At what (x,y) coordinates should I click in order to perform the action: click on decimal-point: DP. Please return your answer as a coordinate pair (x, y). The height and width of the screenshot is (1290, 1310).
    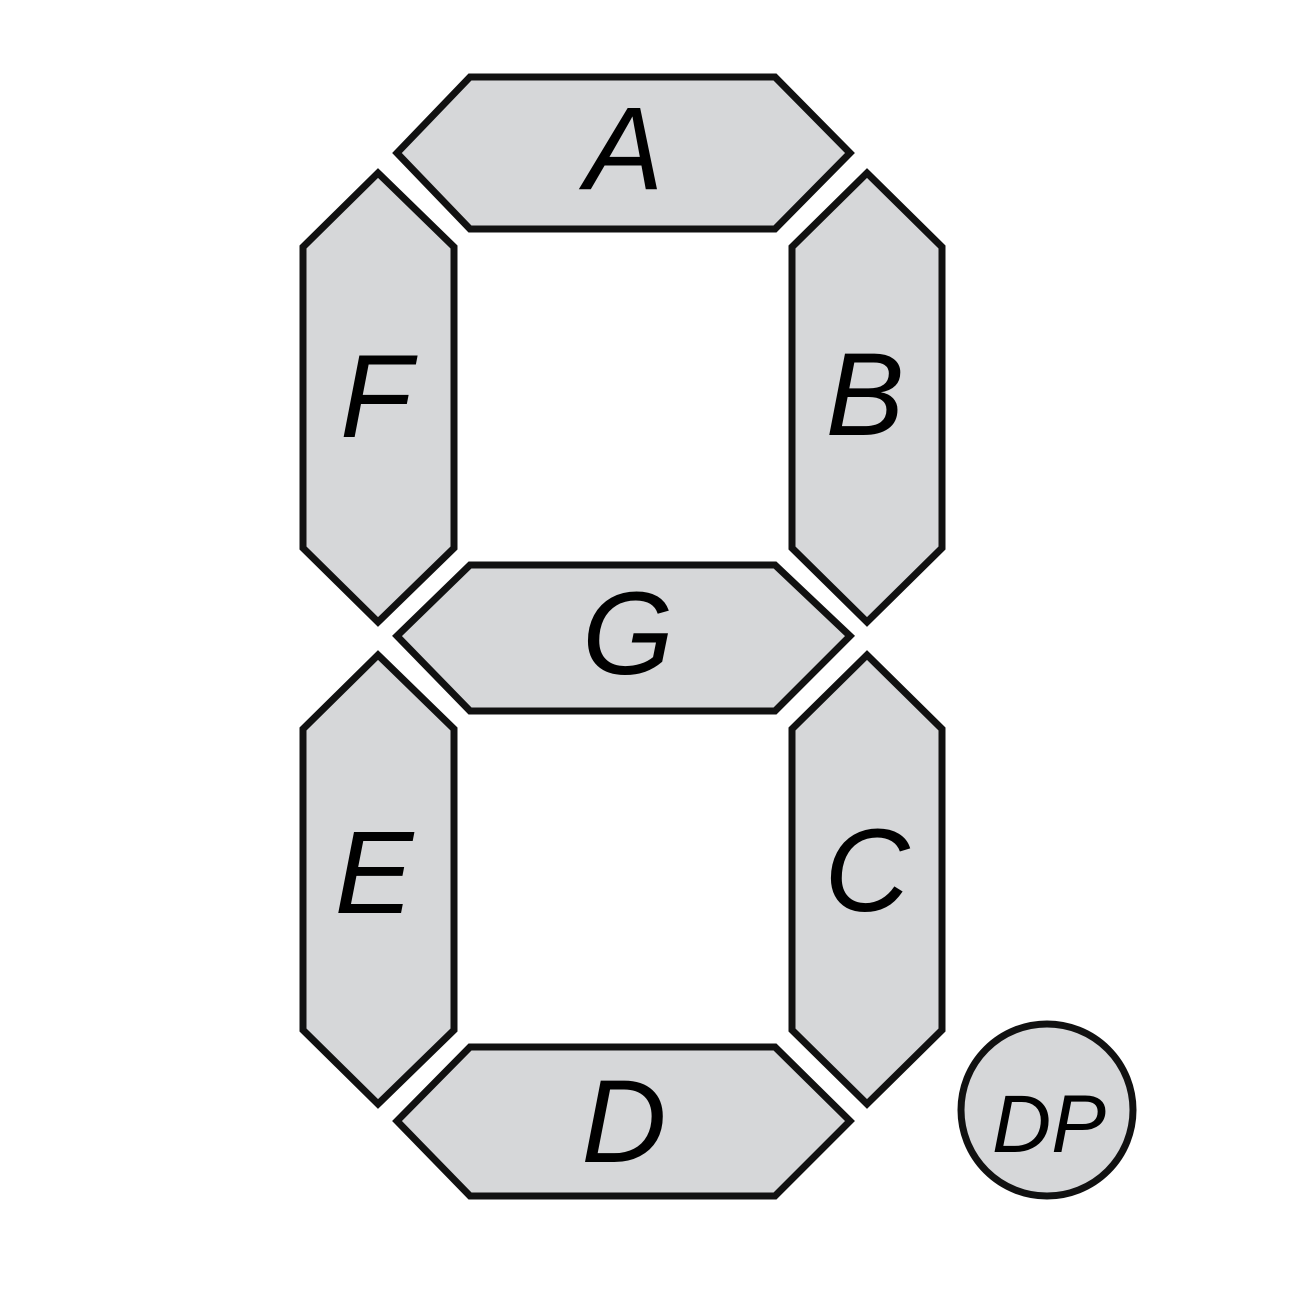
    Looking at the image, I should click on (1047, 1110).